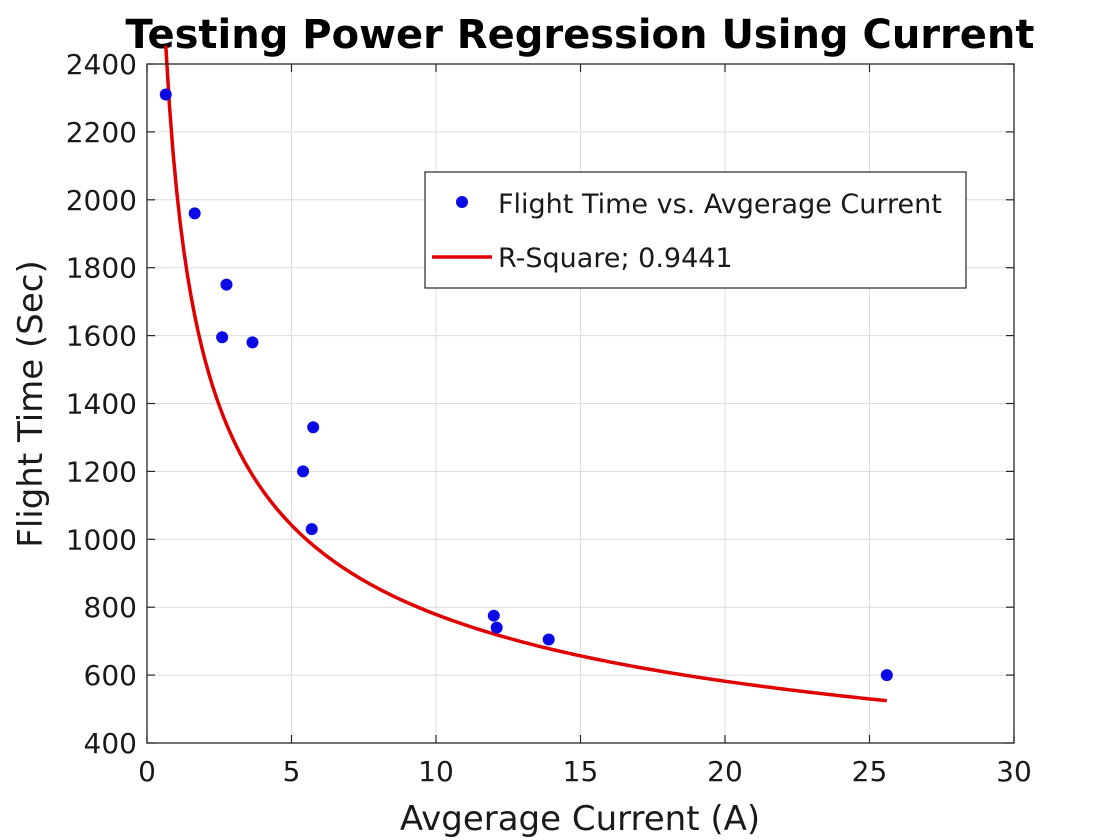  What do you see at coordinates (101, 336) in the screenshot?
I see `y-tick-label: 1600` at bounding box center [101, 336].